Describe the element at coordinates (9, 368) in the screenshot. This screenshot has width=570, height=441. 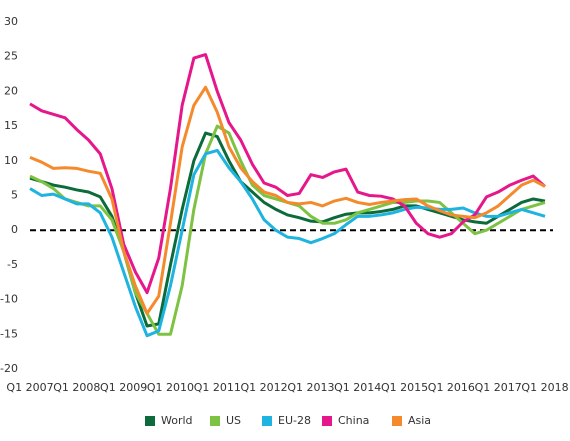
I see `y-tick-label: -20` at that location.